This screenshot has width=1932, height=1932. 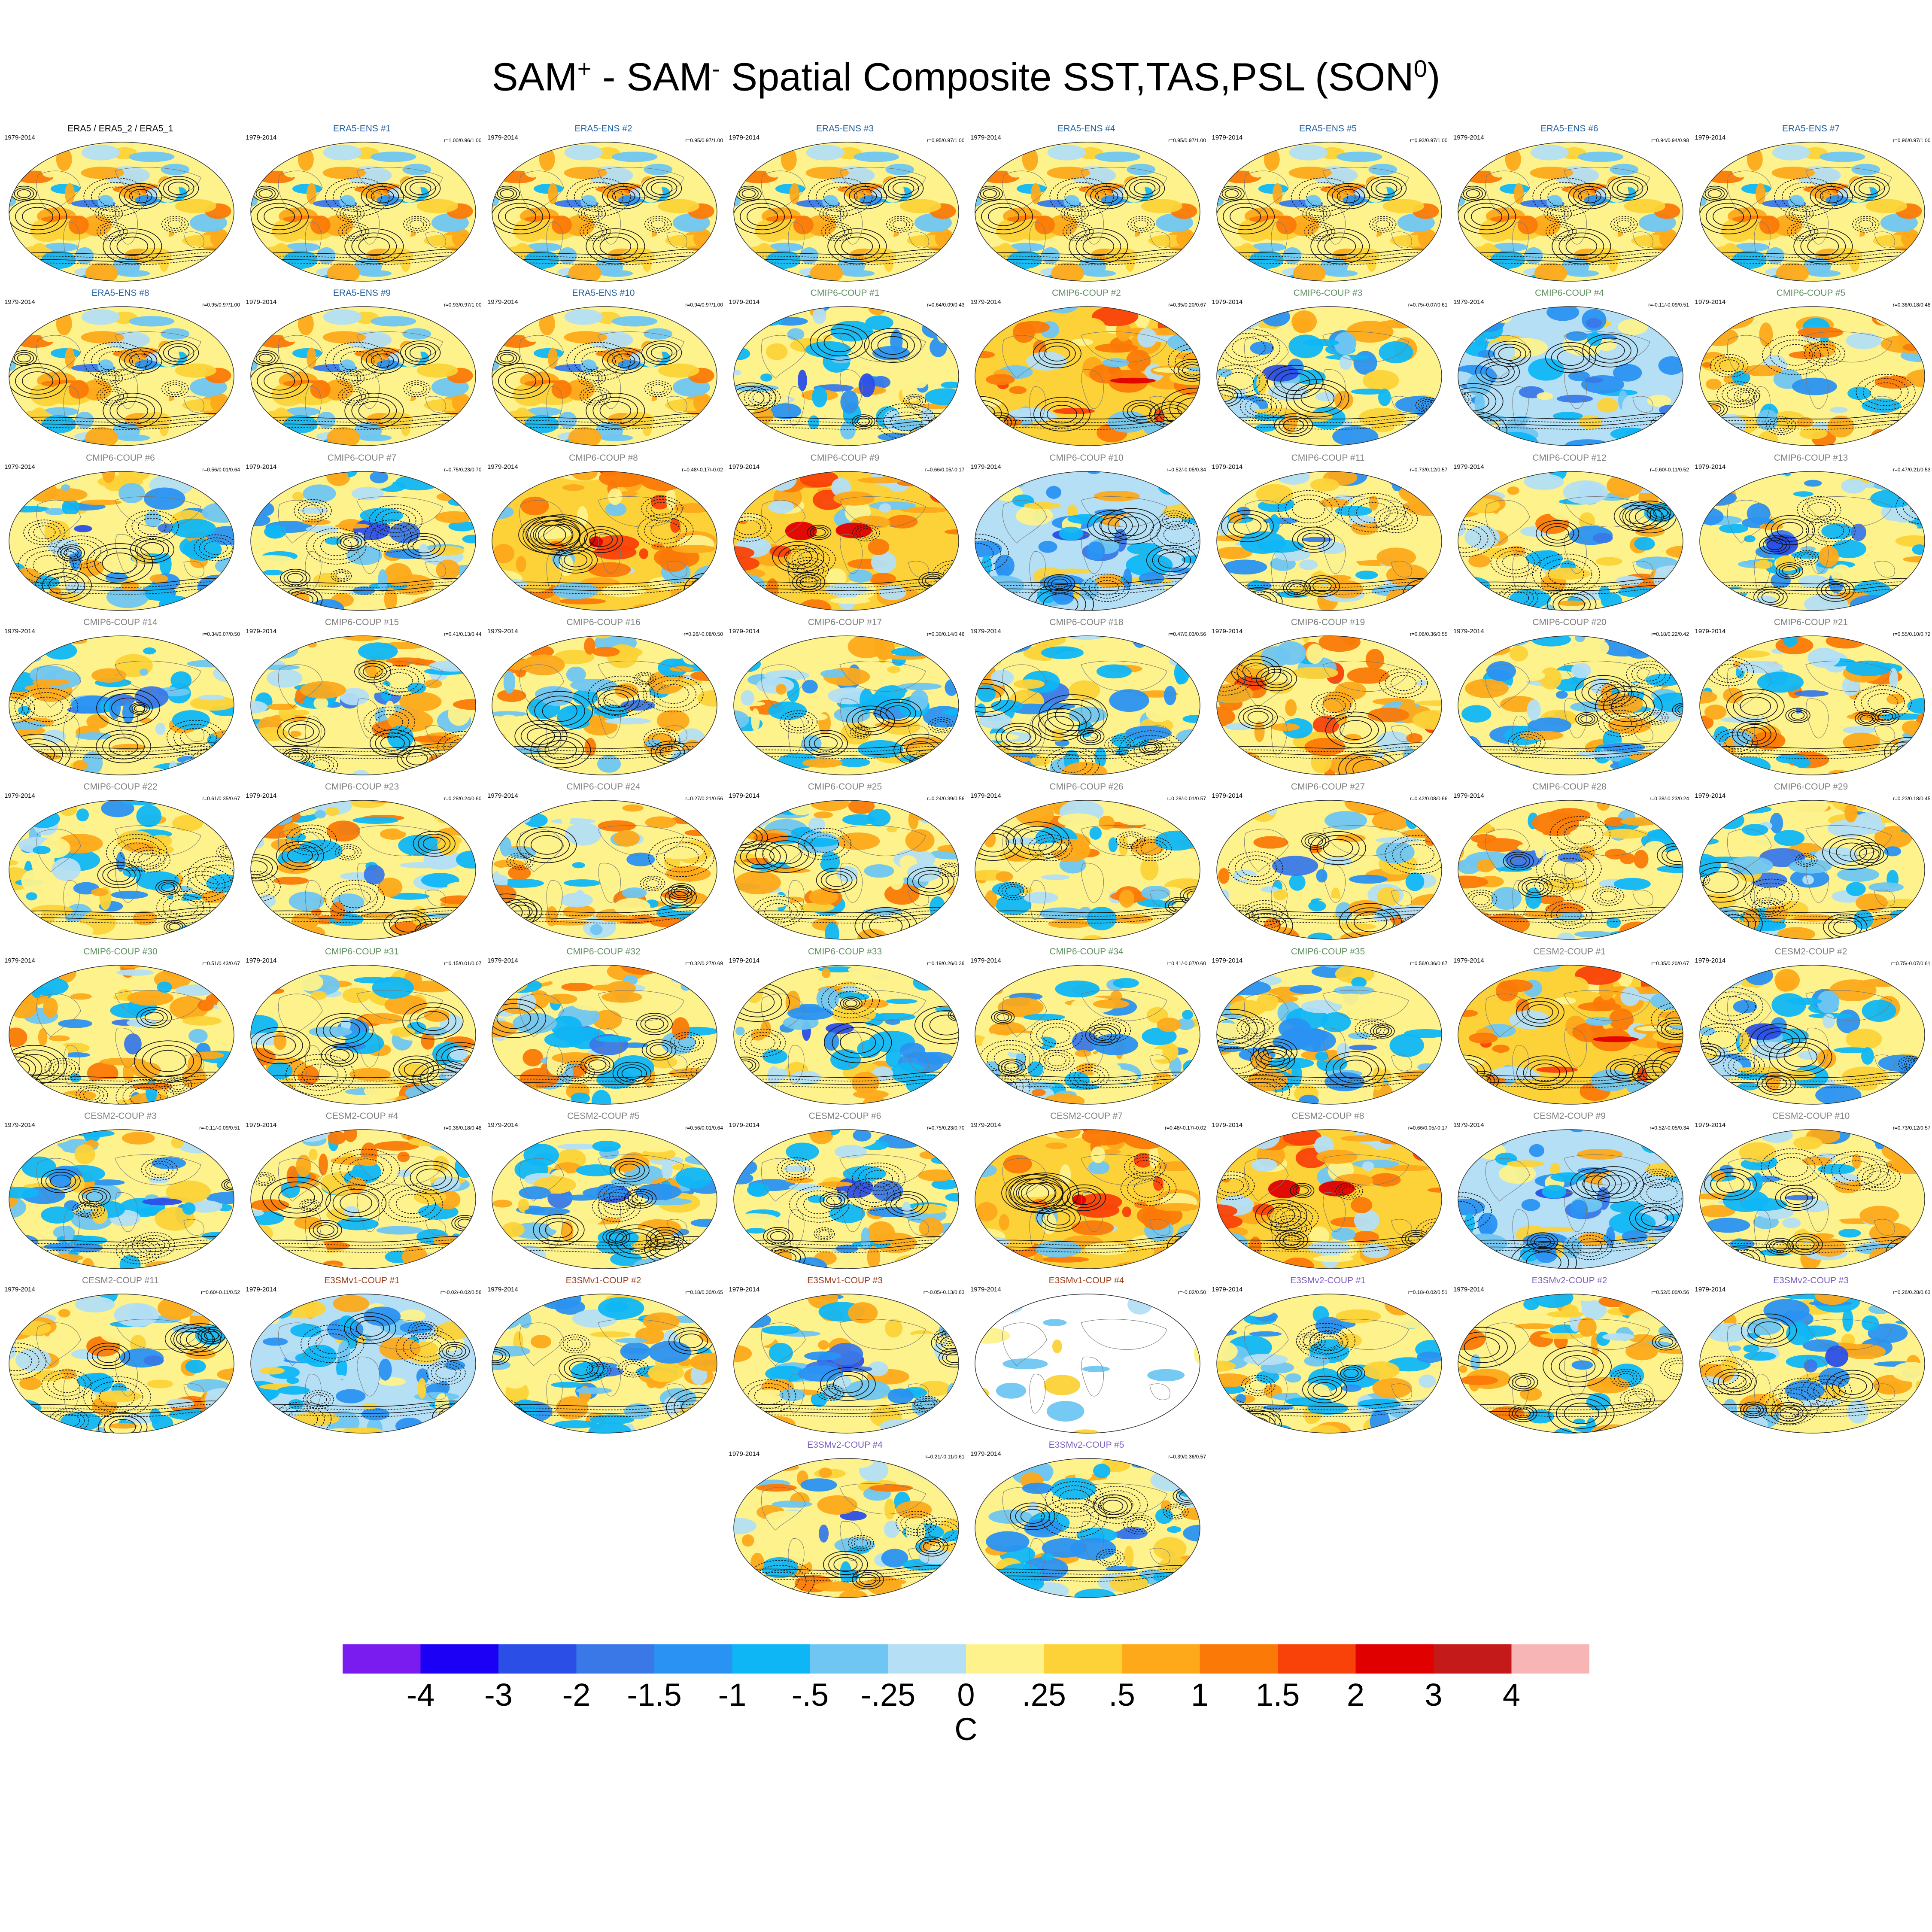 I want to click on map-panel: 1979-2014 CMIP6-COUP #31 r=0.15/0.01/0.07, so click(x=364, y=1026).